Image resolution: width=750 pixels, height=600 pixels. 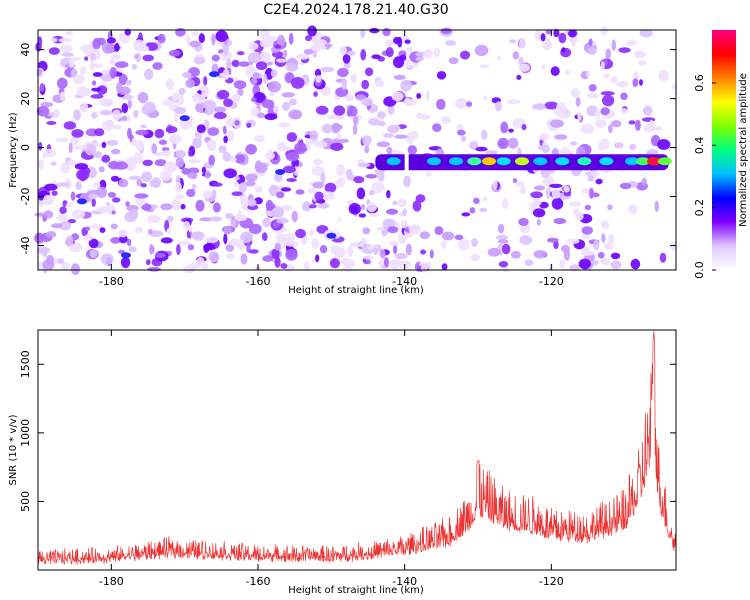 What do you see at coordinates (356, 290) in the screenshot?
I see `spectrogram-x-label: Height of straight line (km)` at bounding box center [356, 290].